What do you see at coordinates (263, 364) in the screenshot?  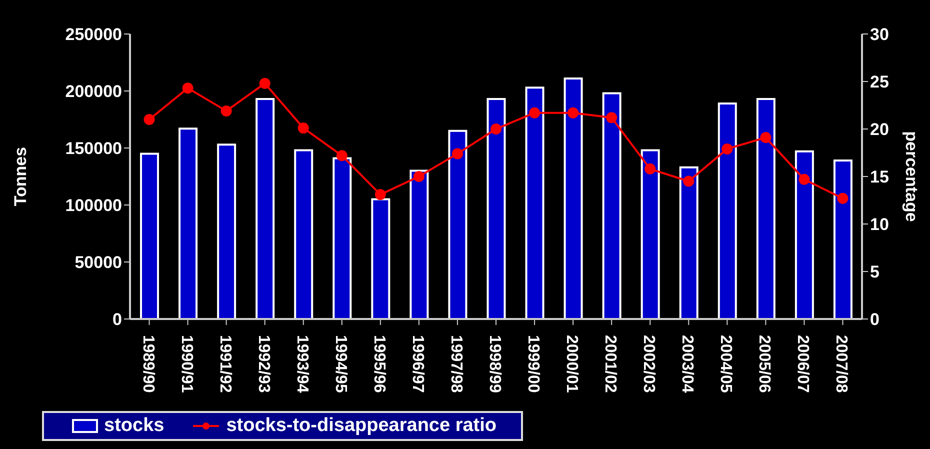 I see `x-tick-label: 1992/93` at bounding box center [263, 364].